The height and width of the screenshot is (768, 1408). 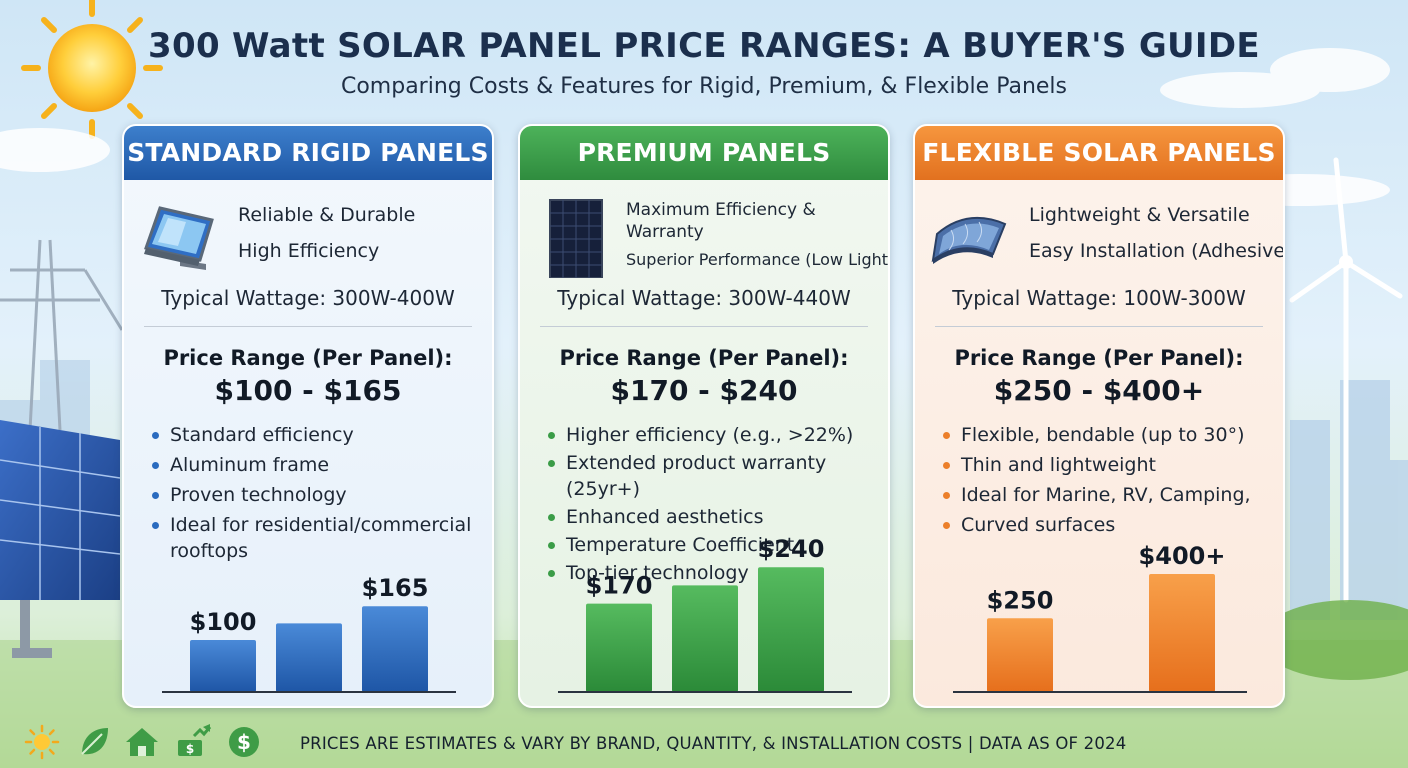 What do you see at coordinates (1099, 390) in the screenshot?
I see `price-range: $250 - $400+` at bounding box center [1099, 390].